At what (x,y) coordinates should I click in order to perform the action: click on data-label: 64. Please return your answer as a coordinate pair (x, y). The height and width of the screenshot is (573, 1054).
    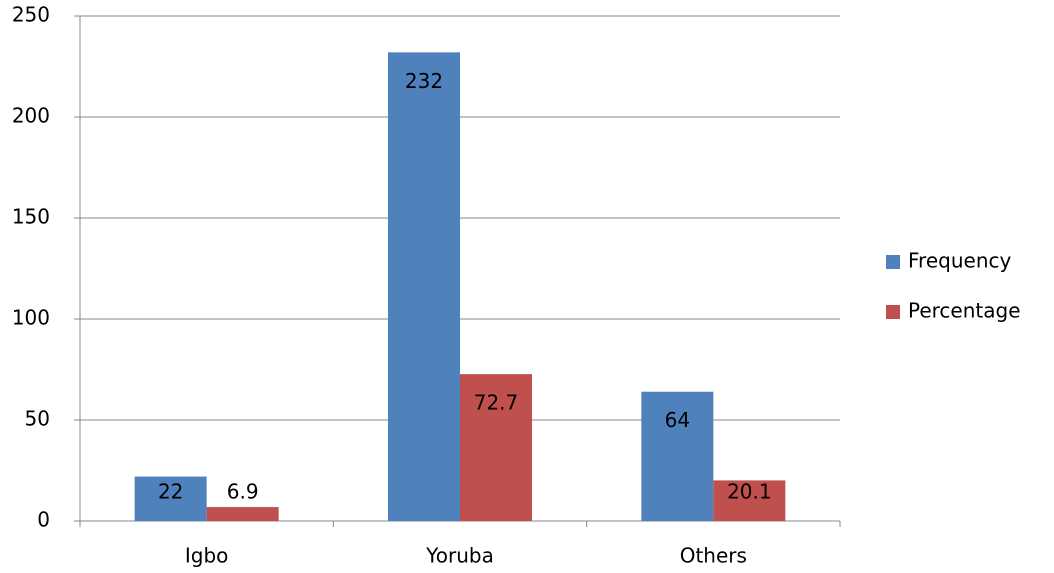
    Looking at the image, I should click on (677, 420).